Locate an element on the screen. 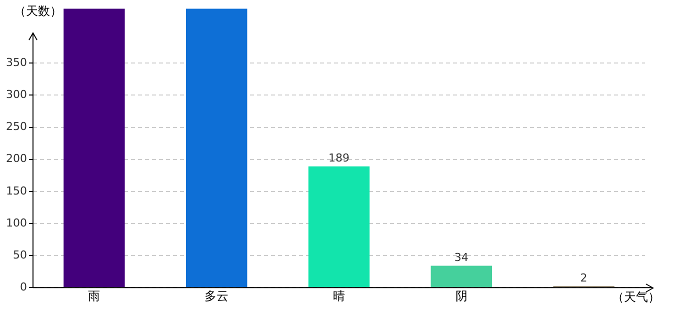 The image size is (680, 320). y-tick-label: 250 is located at coordinates (16, 127).